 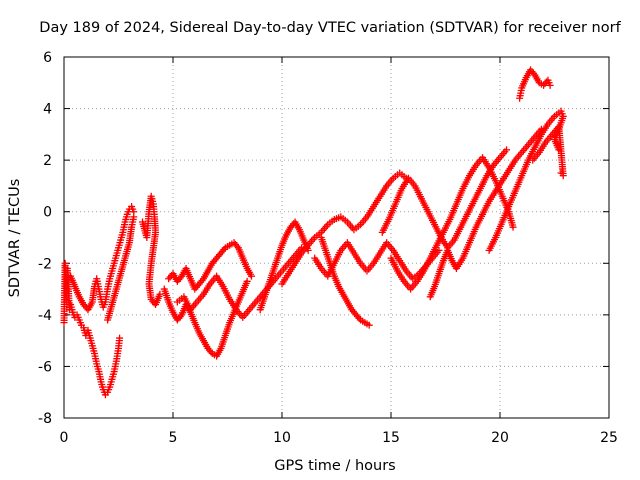 What do you see at coordinates (500, 438) in the screenshot?
I see `x-tick-label: 20` at bounding box center [500, 438].